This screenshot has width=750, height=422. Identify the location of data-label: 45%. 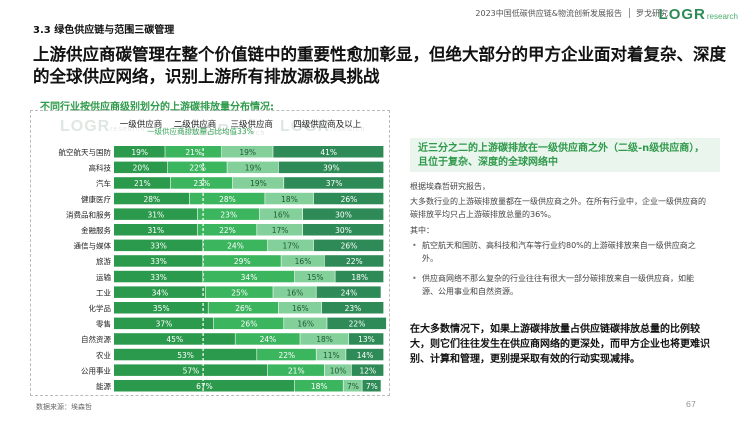
(174, 339).